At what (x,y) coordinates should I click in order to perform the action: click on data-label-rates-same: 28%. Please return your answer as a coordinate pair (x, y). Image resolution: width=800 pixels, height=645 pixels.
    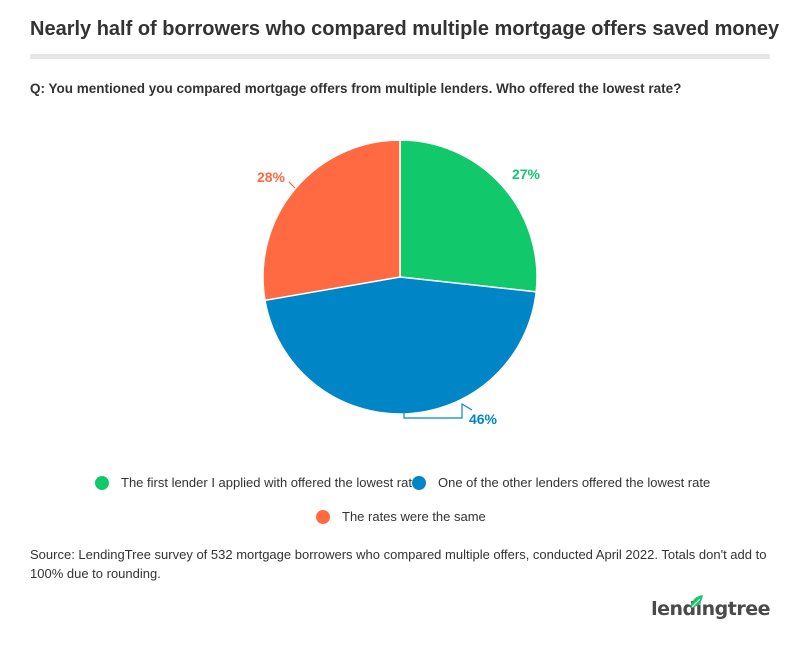
    Looking at the image, I should click on (271, 177).